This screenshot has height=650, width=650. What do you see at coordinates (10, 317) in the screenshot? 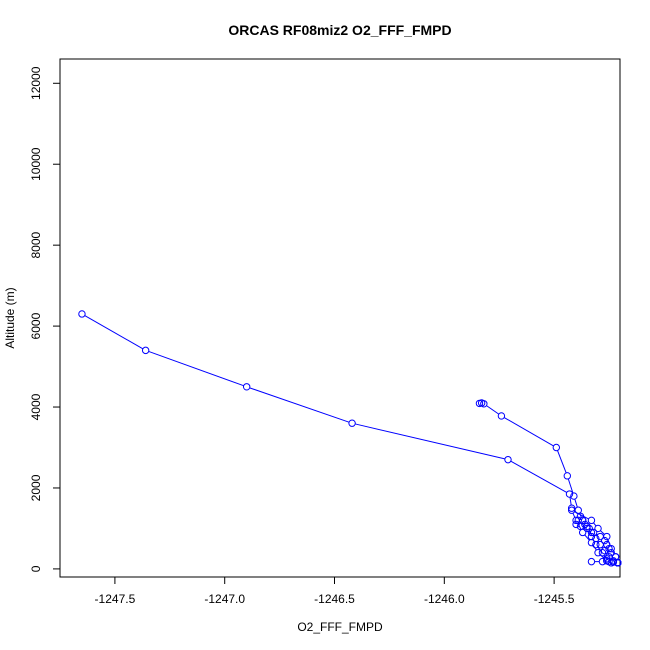
I see `y-axis-label: Altitude (m)` at bounding box center [10, 317].